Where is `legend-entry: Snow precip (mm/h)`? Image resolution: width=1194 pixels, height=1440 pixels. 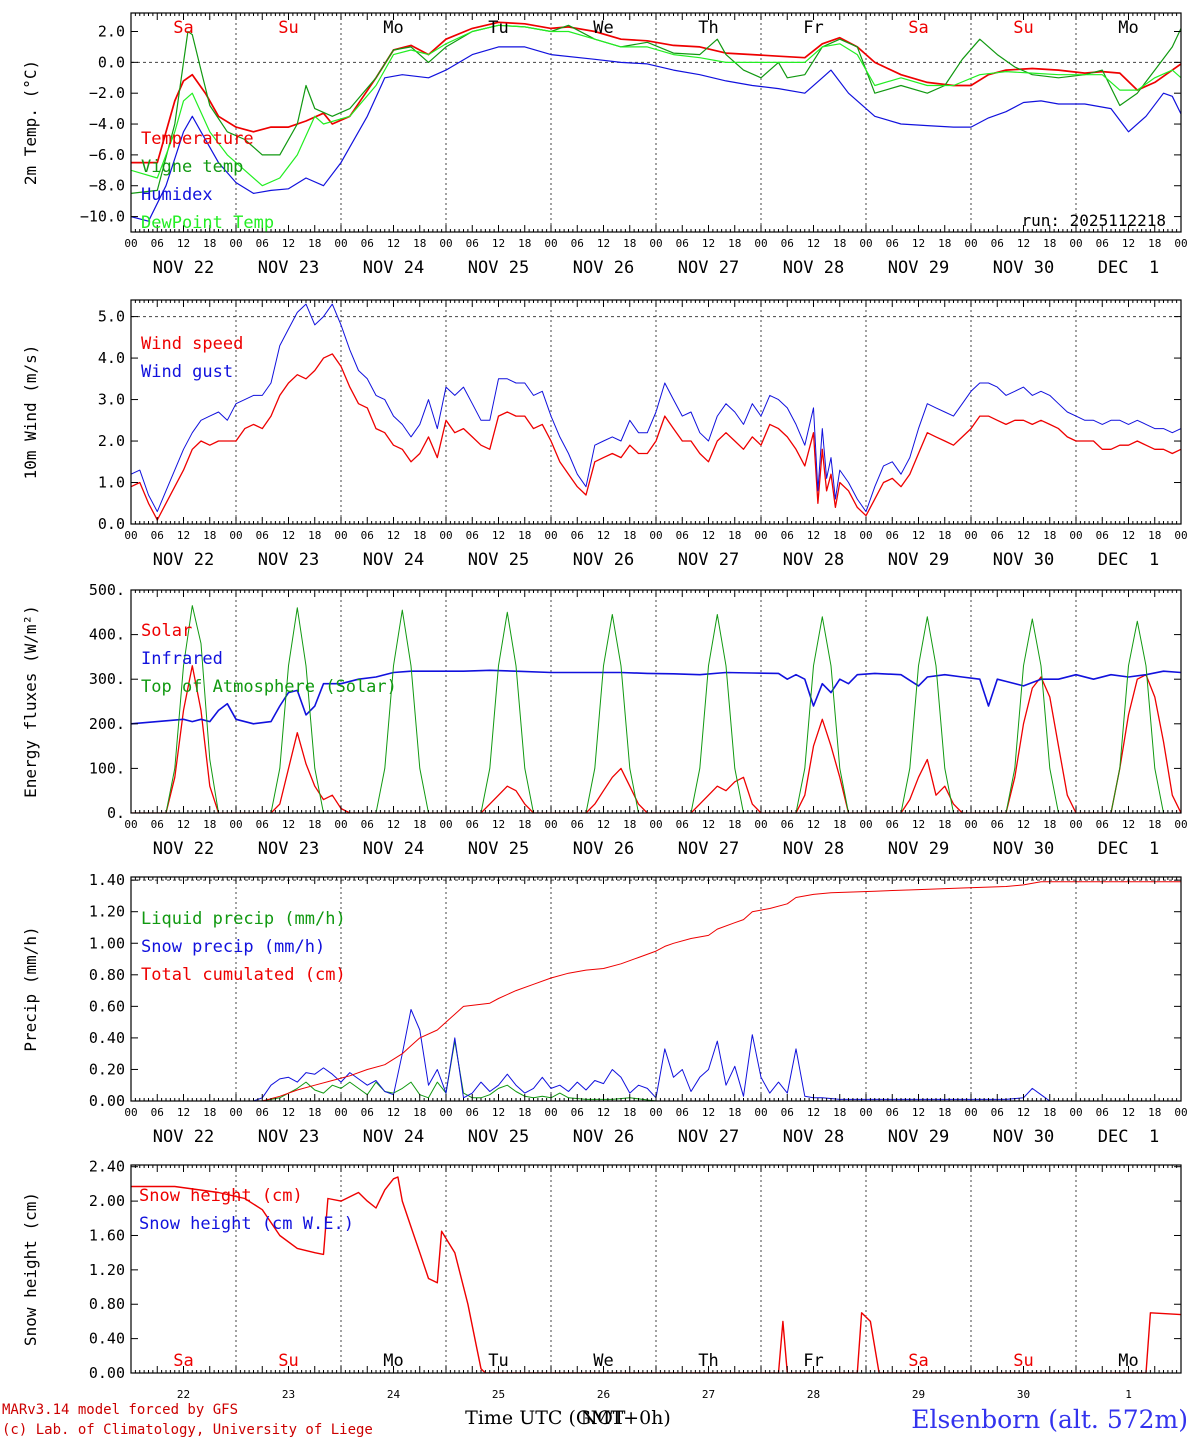
legend-entry: Snow precip (mm/h) is located at coordinates (233, 947).